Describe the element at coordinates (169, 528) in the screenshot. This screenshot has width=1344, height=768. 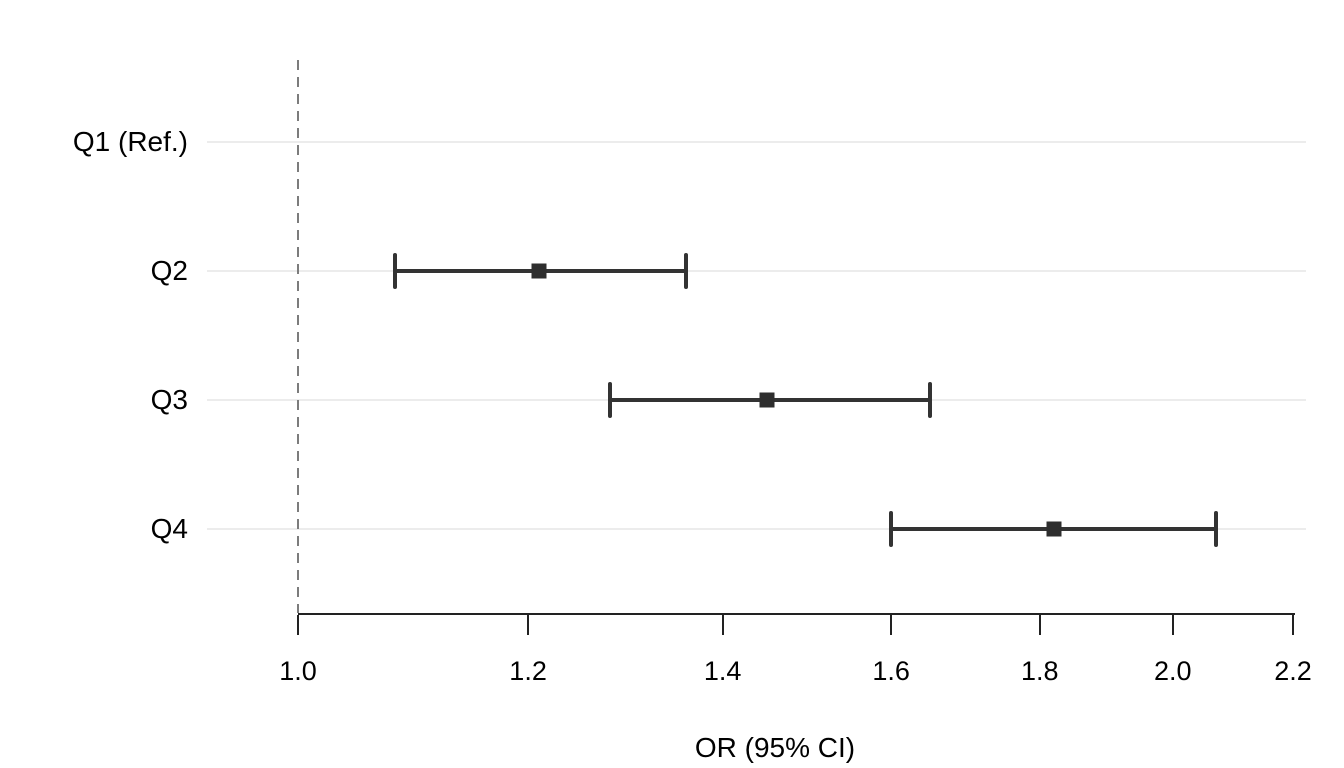
I see `row-label: Q4` at that location.